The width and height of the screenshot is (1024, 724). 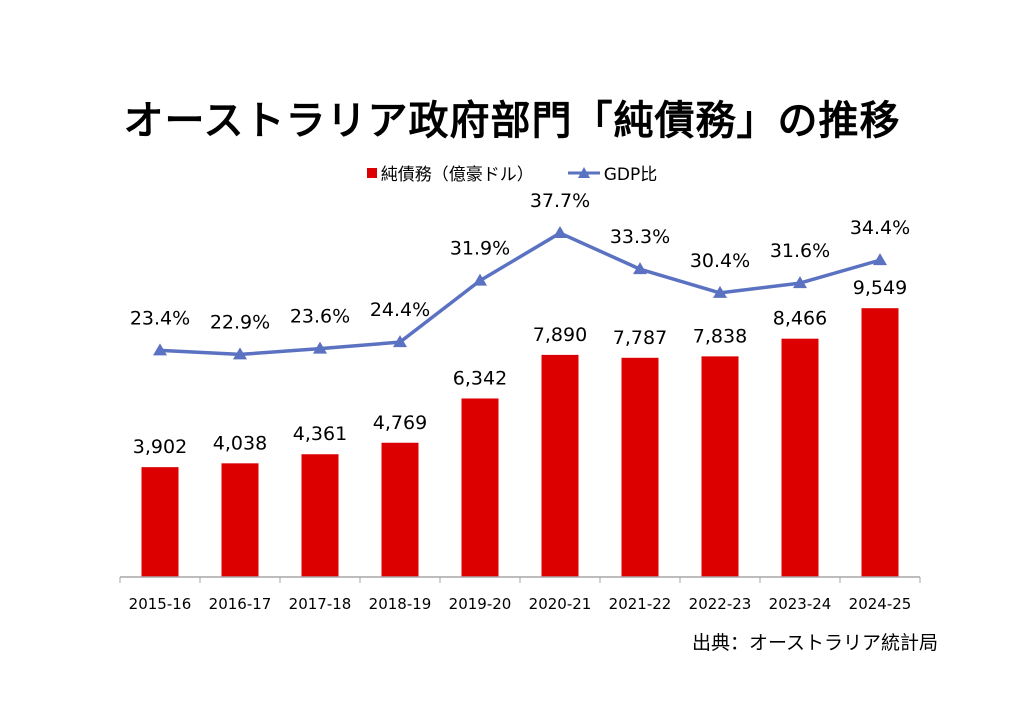 What do you see at coordinates (880, 288) in the screenshot?
I see `bar-value-label: 9,549` at bounding box center [880, 288].